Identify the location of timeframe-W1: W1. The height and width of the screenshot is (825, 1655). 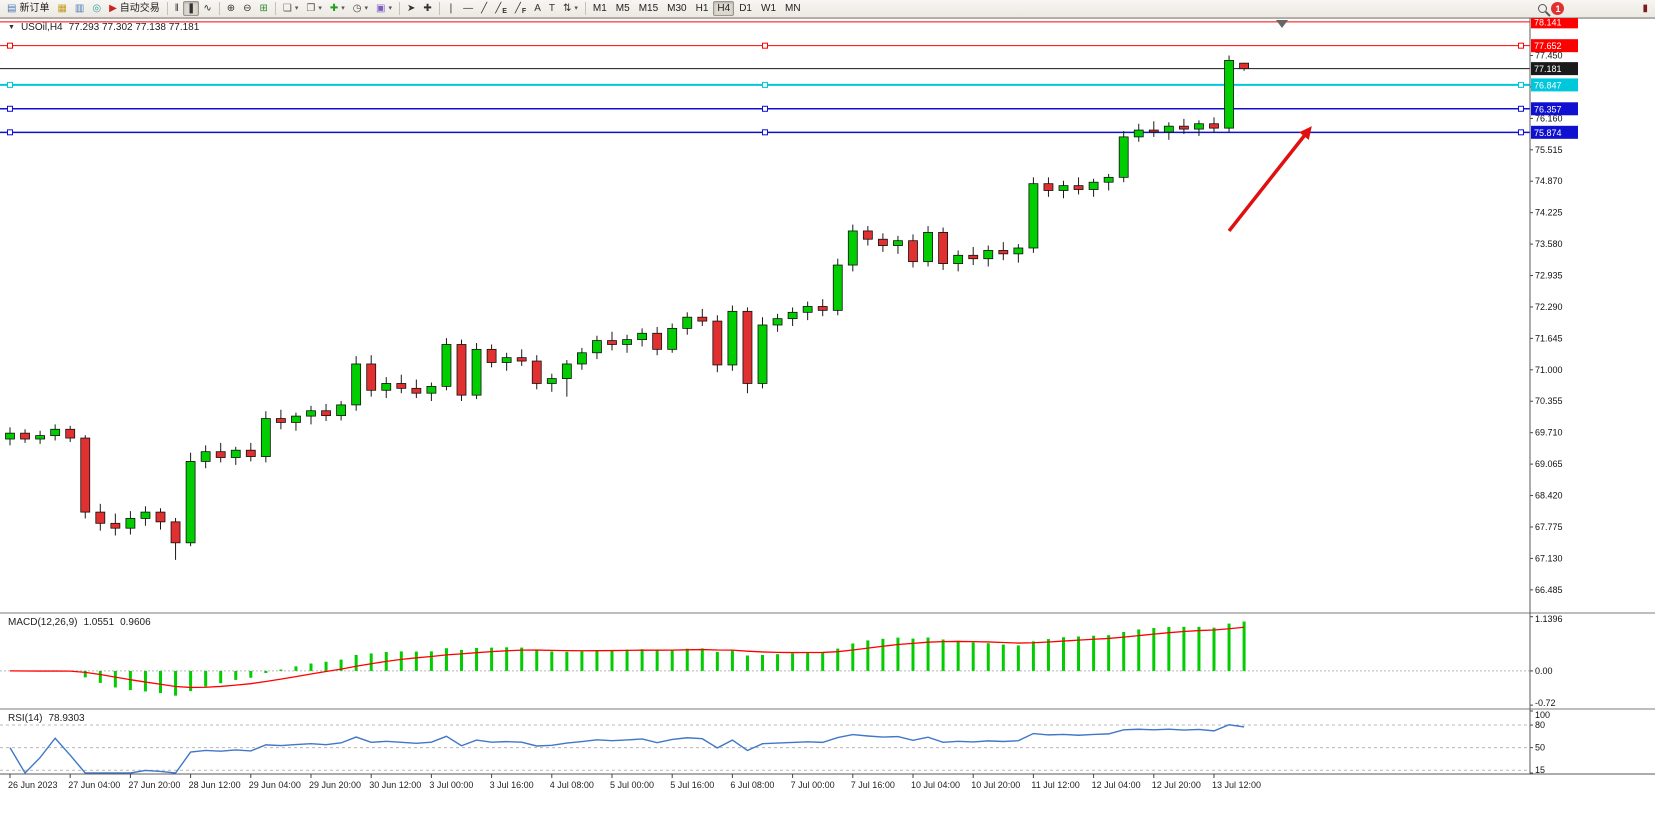
(768, 8).